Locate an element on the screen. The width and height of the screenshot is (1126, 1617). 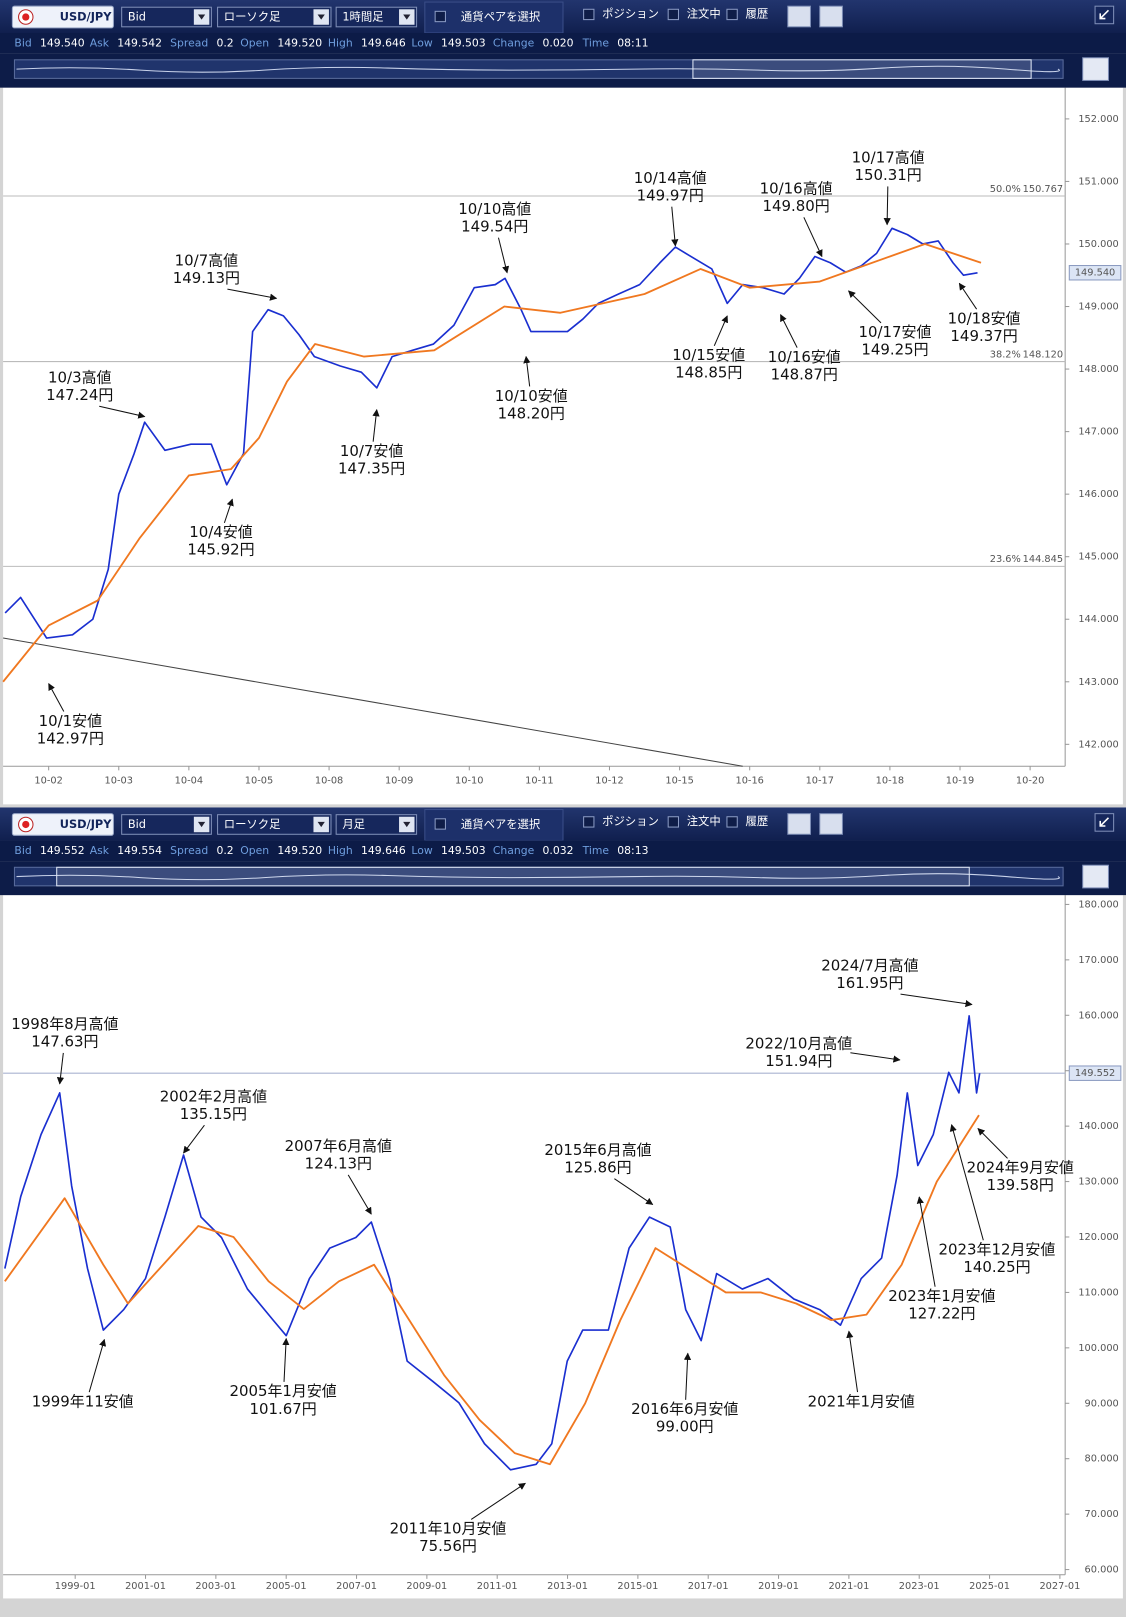
x-tick-label: 10-19 is located at coordinates (960, 781).